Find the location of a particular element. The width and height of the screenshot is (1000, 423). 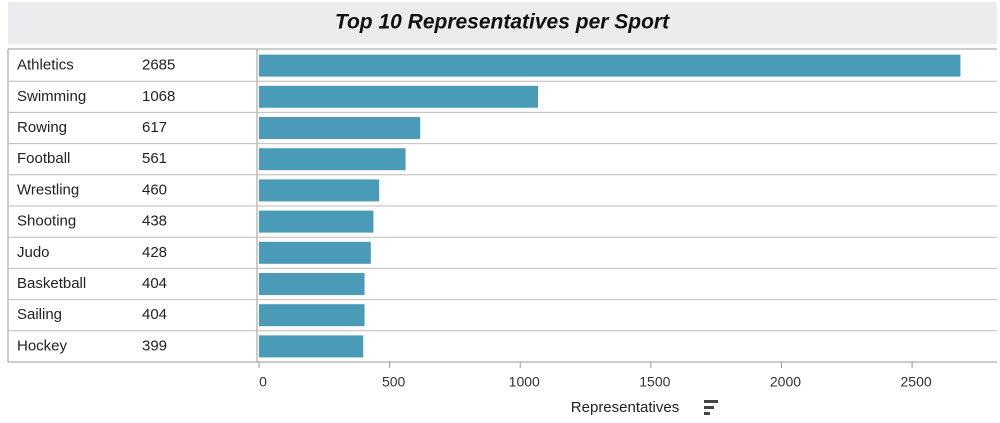

x-tick-label: 2500 is located at coordinates (916, 382).